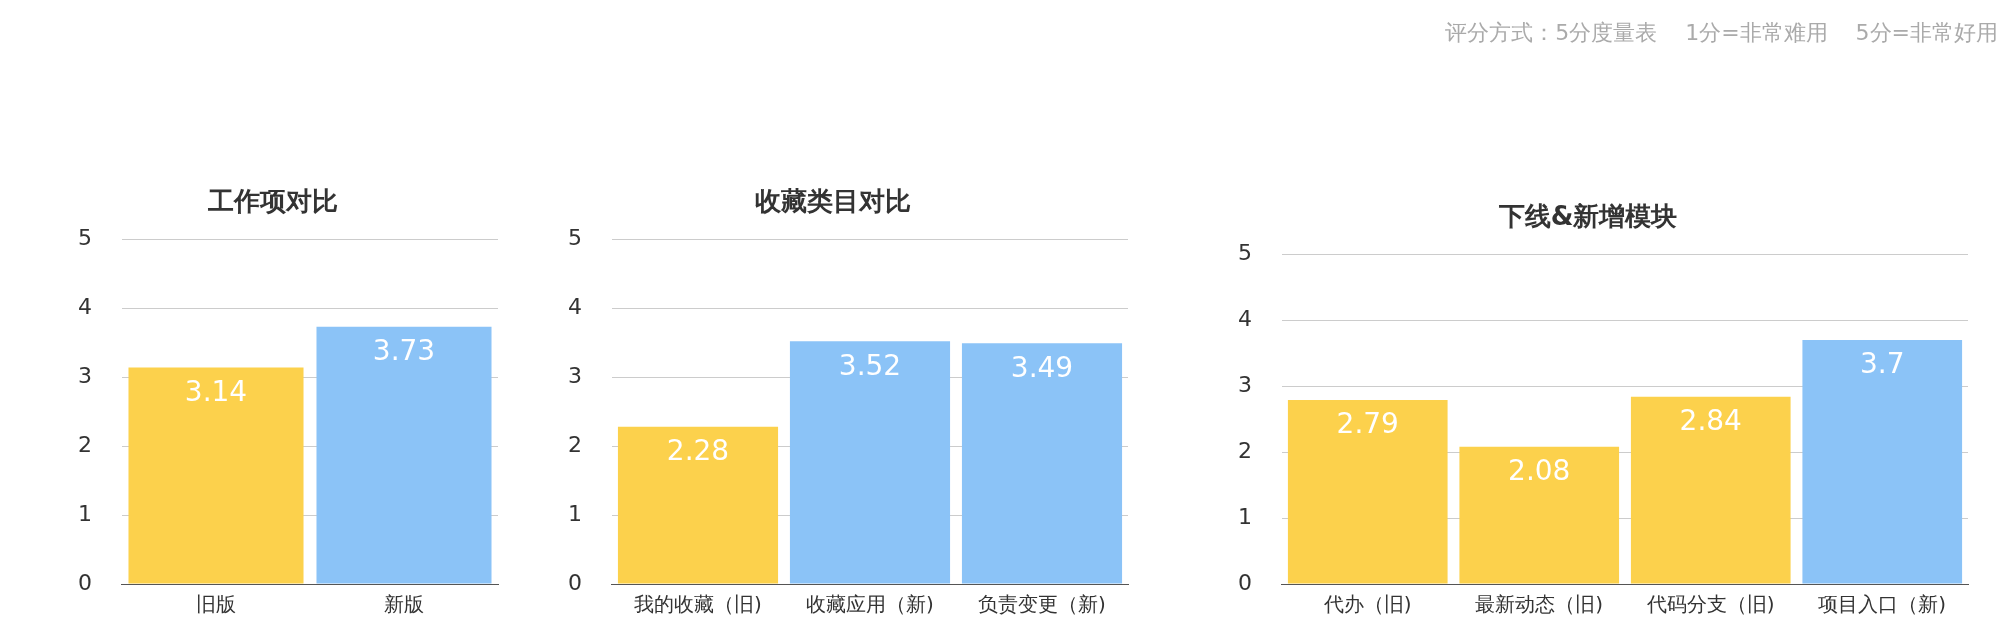  I want to click on chart-title: 工作项对比, so click(272, 201).